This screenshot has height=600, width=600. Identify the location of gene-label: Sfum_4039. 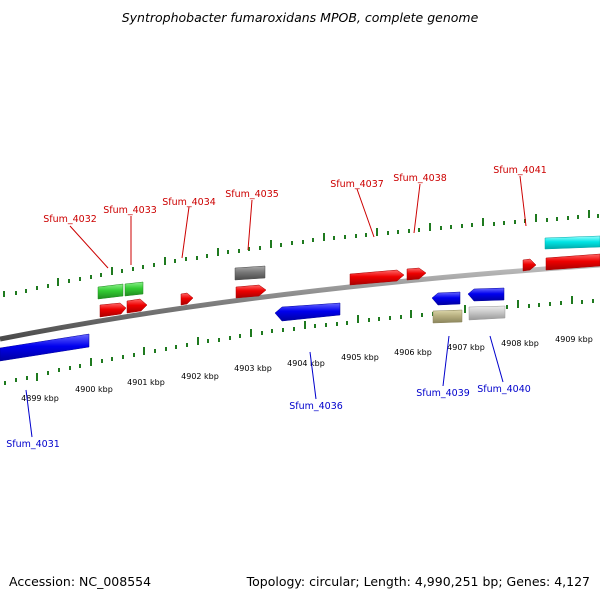
(443, 393).